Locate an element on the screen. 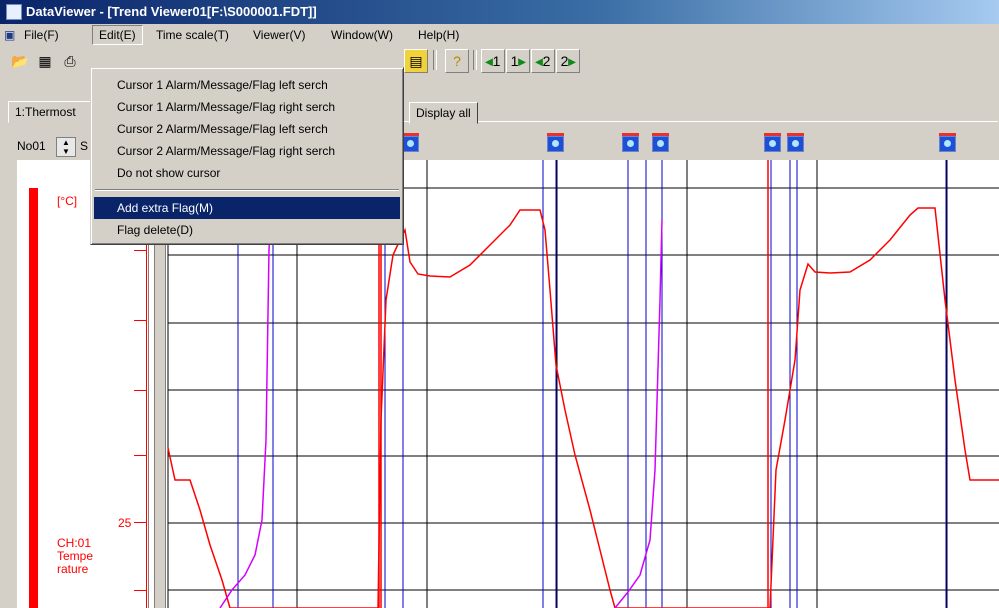  open-icon: 📂 is located at coordinates (20, 61).